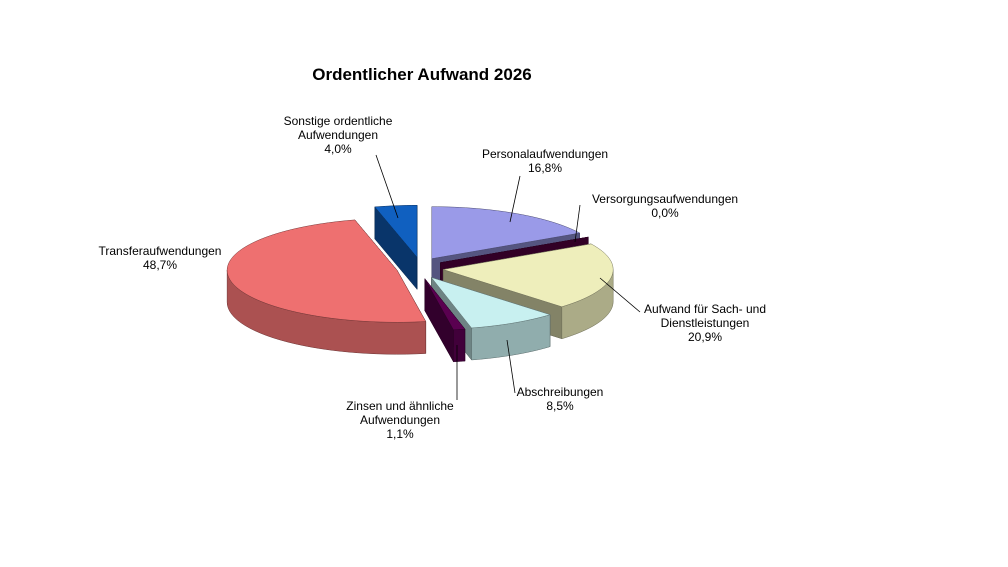 This screenshot has width=1008, height=567. What do you see at coordinates (705, 316) in the screenshot?
I see `slice-label: Aufwand für Sach- und Dienstleistungen` at bounding box center [705, 316].